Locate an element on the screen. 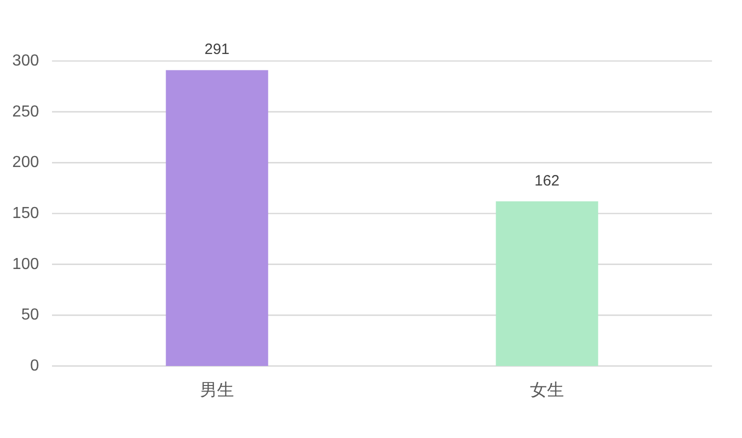 The width and height of the screenshot is (742, 438). y-tick-label: 50 is located at coordinates (30, 315).